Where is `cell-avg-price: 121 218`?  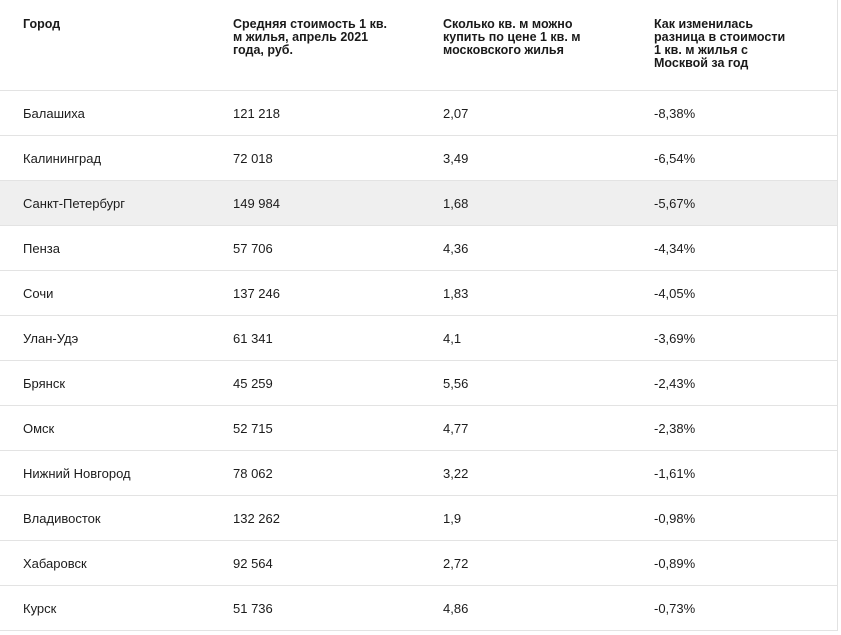 cell-avg-price: 121 218 is located at coordinates (256, 113).